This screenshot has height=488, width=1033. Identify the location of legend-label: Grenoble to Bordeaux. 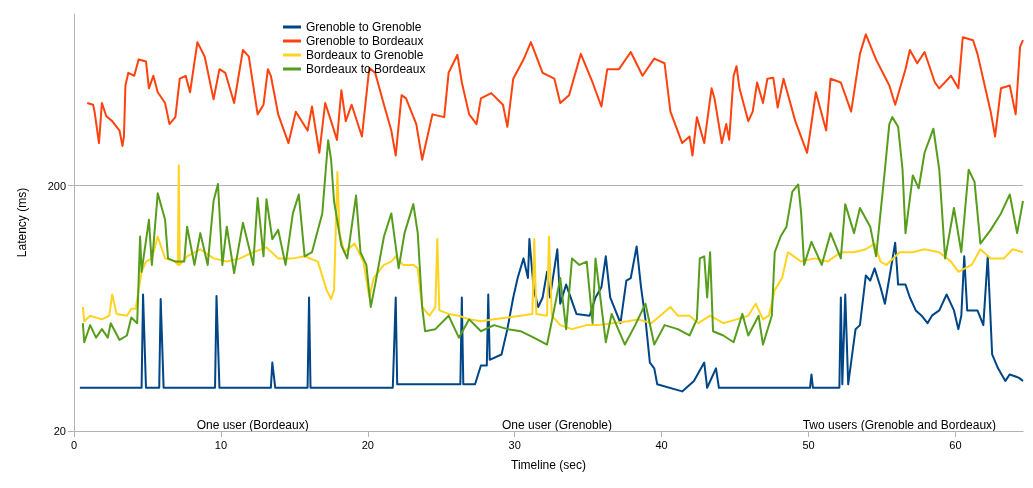
(365, 41).